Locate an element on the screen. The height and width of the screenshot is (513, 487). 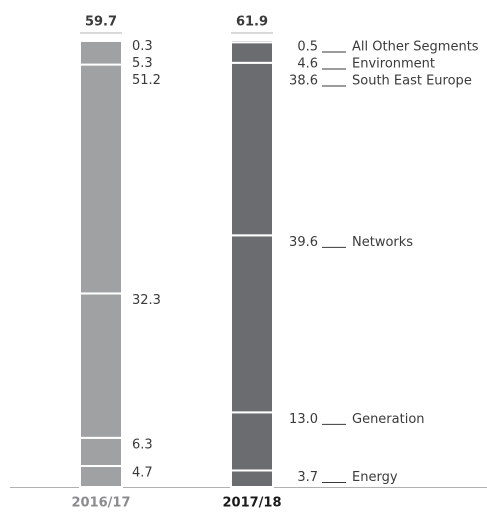
segment-name: Energy is located at coordinates (375, 477).